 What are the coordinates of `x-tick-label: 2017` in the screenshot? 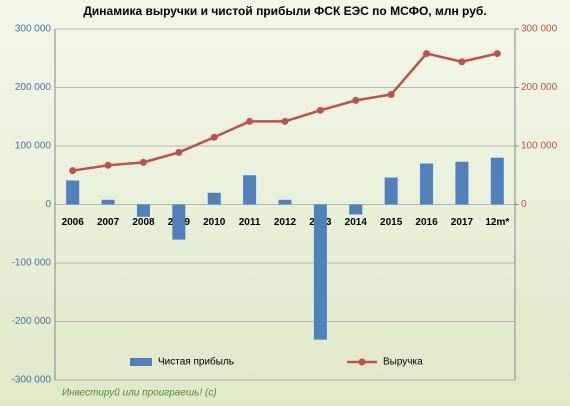 It's located at (462, 222).